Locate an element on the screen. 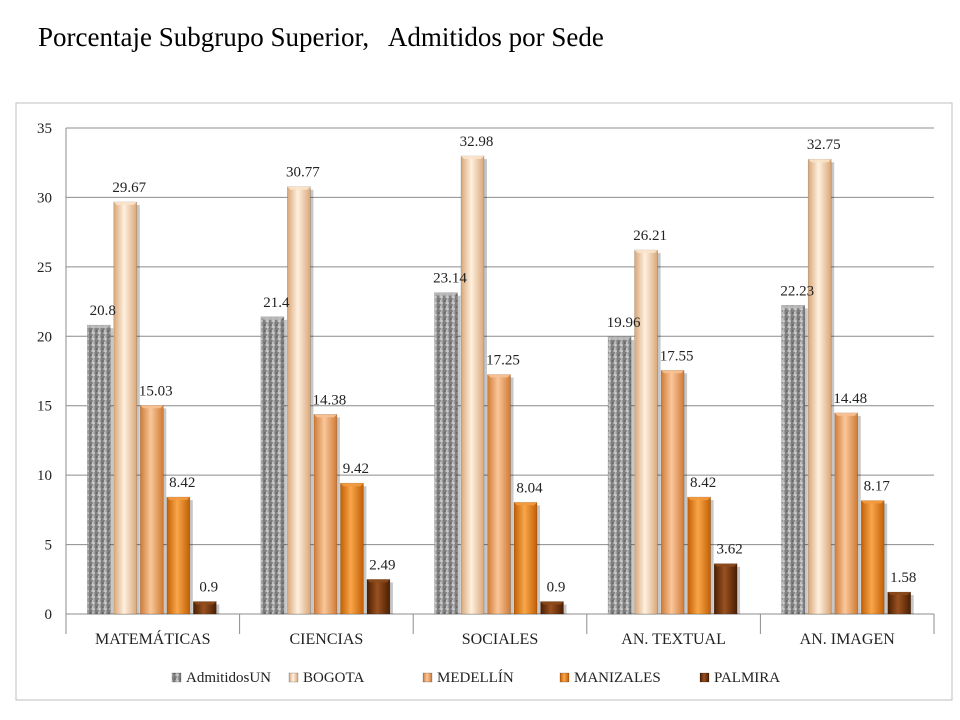 This screenshot has height=720, width=960. y-tick-label: 35 is located at coordinates (44, 129).